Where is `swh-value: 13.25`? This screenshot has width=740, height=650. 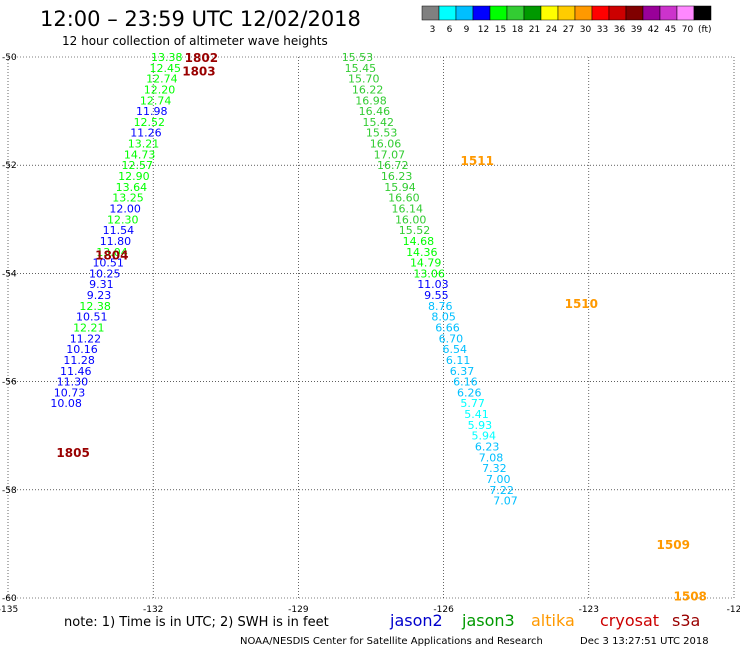 swh-value: 13.25 is located at coordinates (128, 198).